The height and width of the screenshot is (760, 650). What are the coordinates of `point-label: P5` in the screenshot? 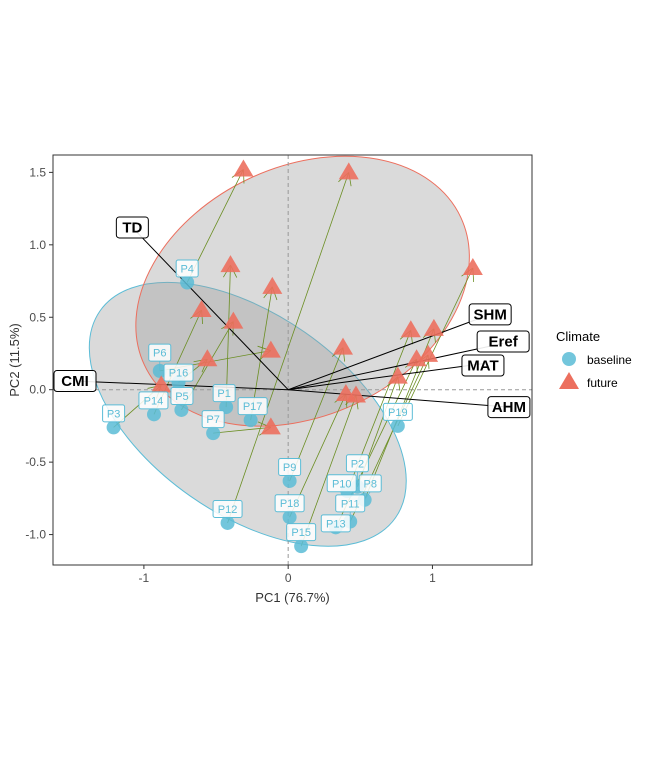 It's located at (181, 397).